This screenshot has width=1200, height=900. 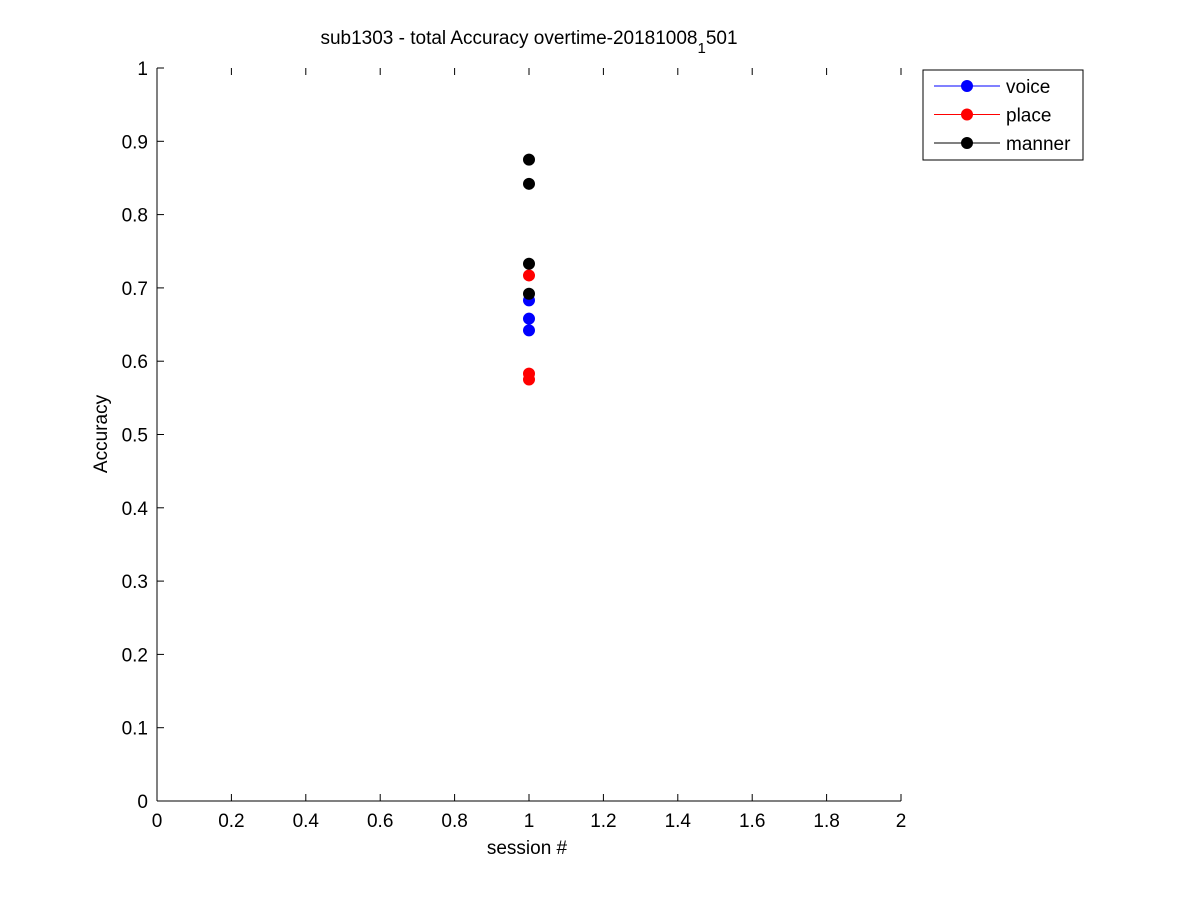 I want to click on y-ticks: 0 0.1 0.2 0.3 0.4 0.5 0.6 0.7 0.8 0.9 1, so click(x=143, y=436).